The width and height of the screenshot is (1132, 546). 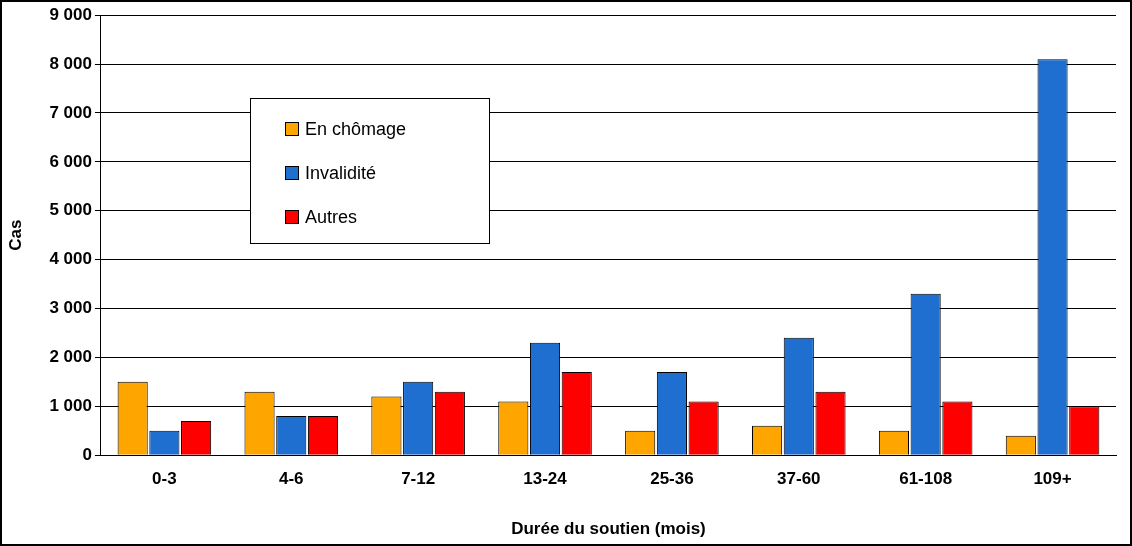 What do you see at coordinates (291, 479) in the screenshot?
I see `x-tick-label: 4-6` at bounding box center [291, 479].